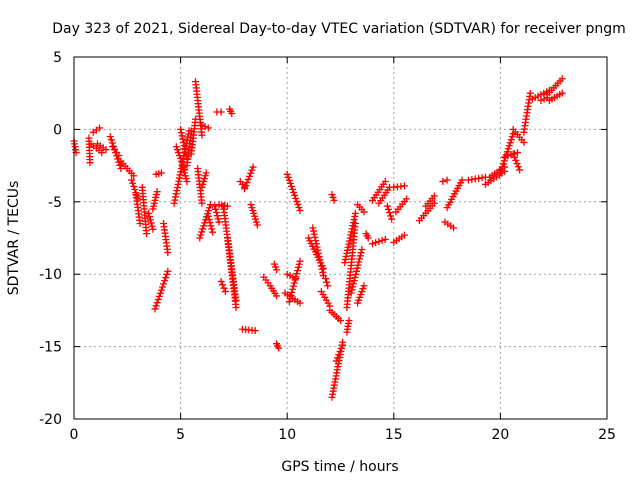  I want to click on y-tick-label: -5, so click(55, 203).